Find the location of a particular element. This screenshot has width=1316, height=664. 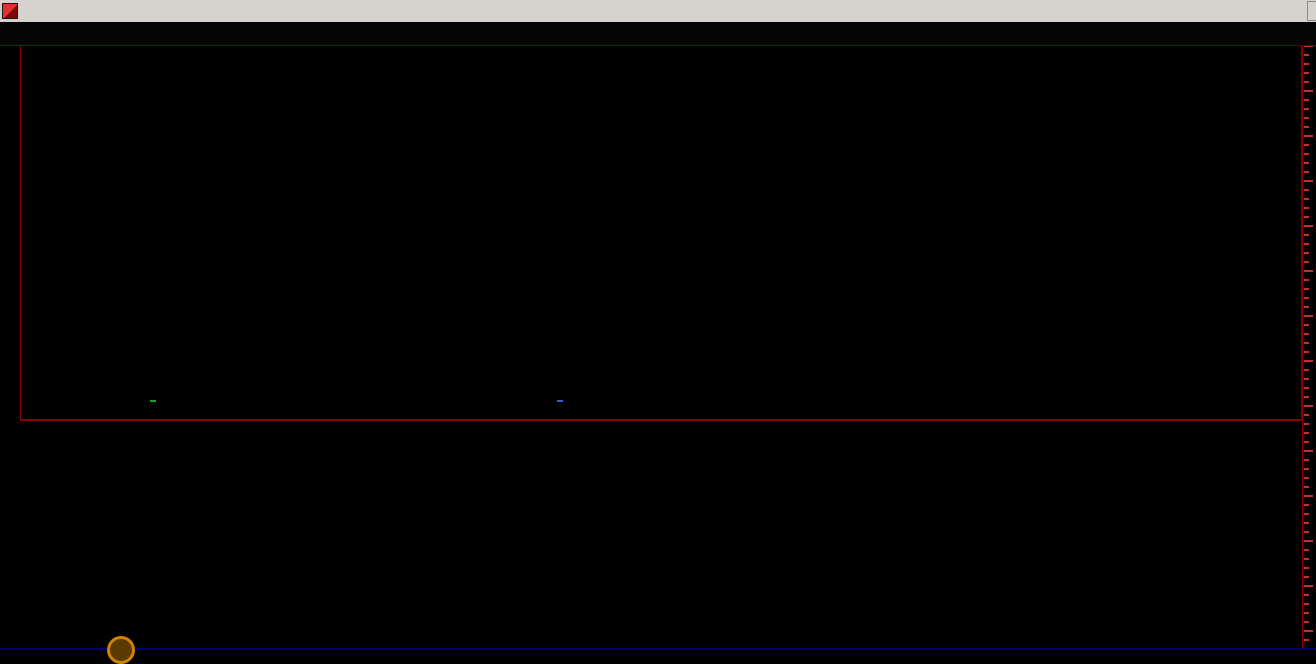

period-bar is located at coordinates (658, 34).